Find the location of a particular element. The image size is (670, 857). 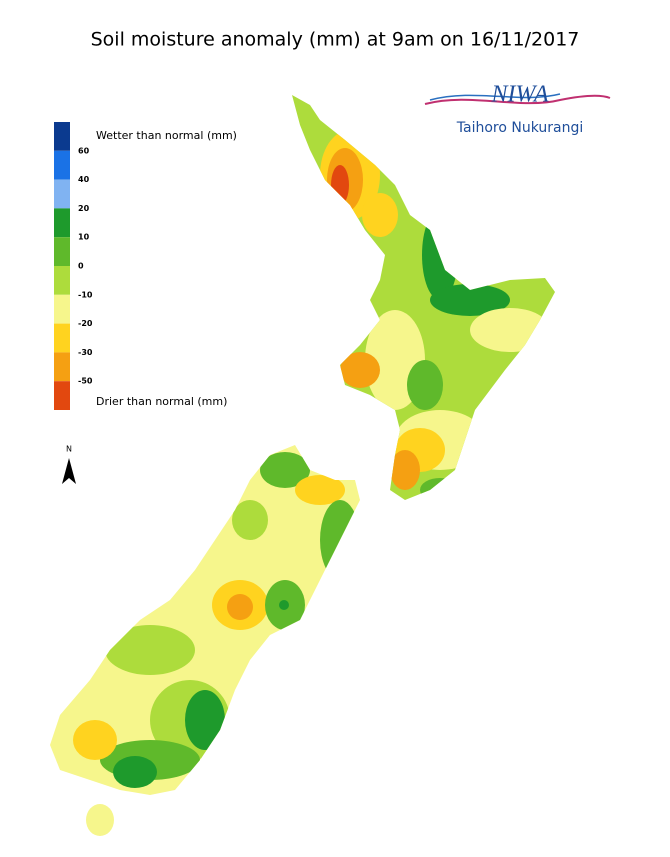

logo-name: NIWA is located at coordinates (520, 95).